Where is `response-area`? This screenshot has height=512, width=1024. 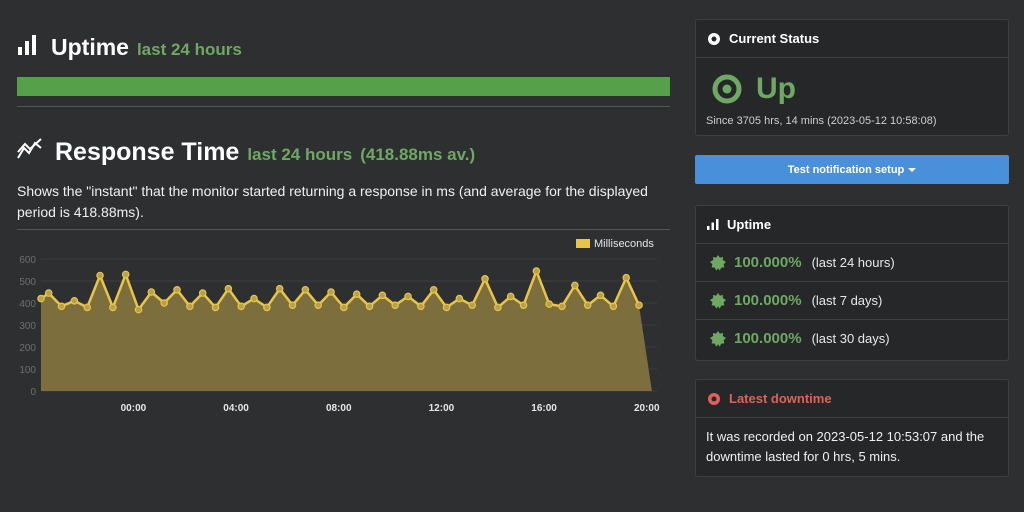
response-area is located at coordinates (346, 331).